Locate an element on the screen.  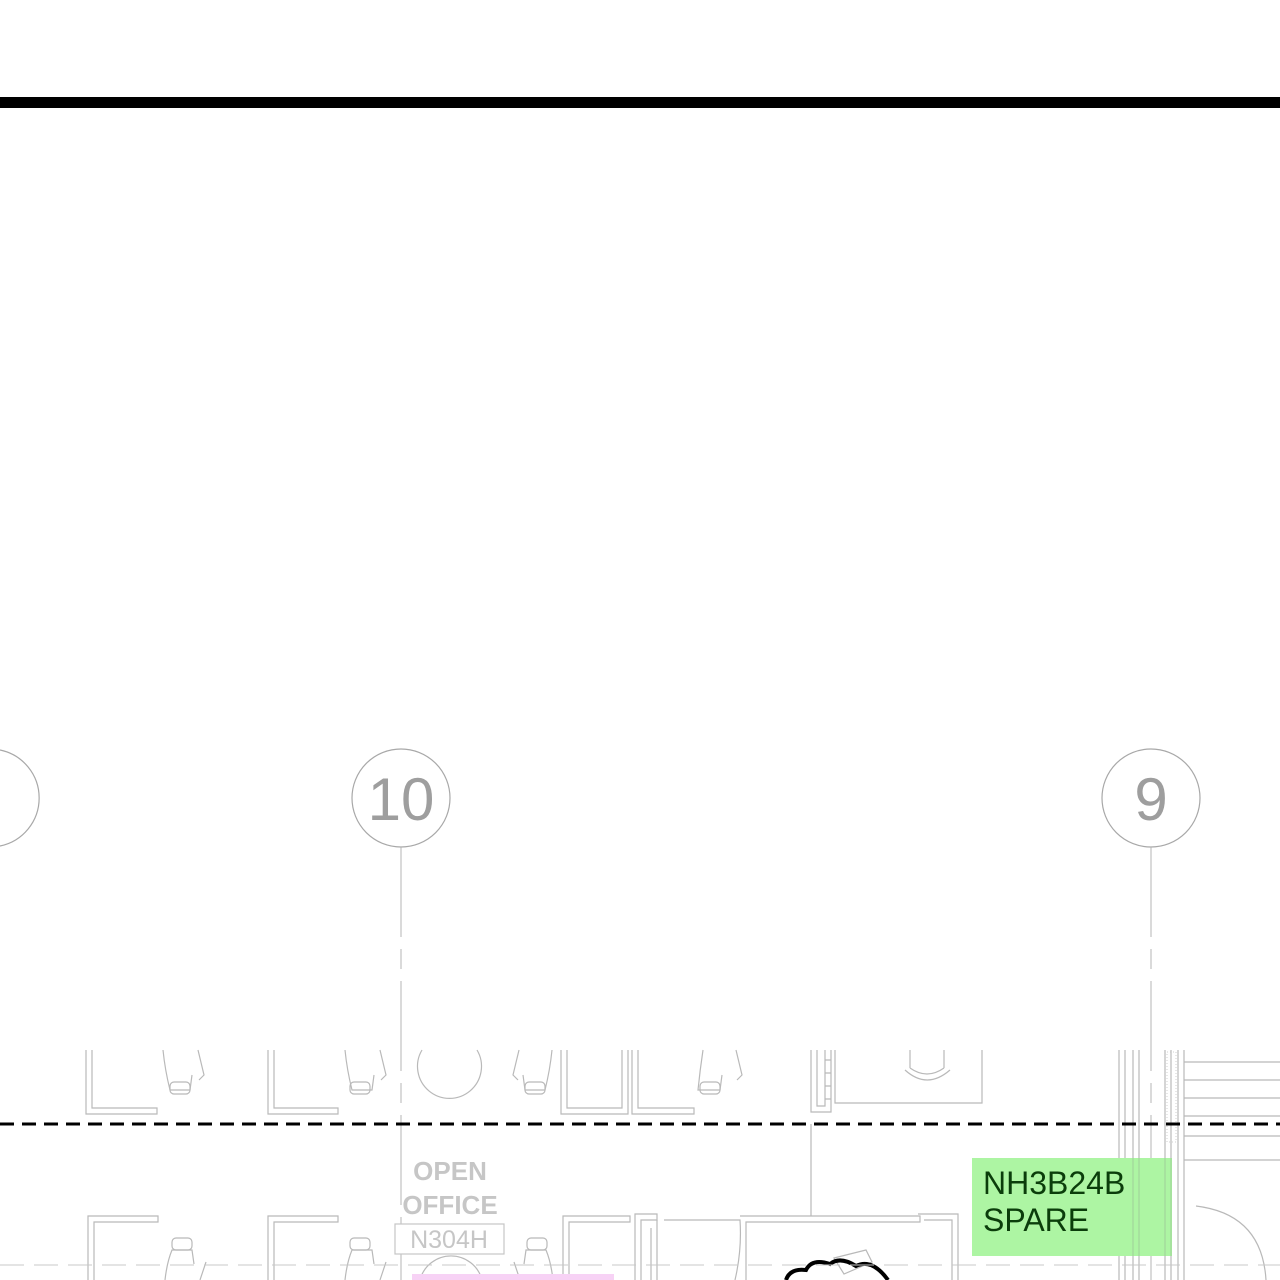
workstations-lower-row is located at coordinates (359, 1247).